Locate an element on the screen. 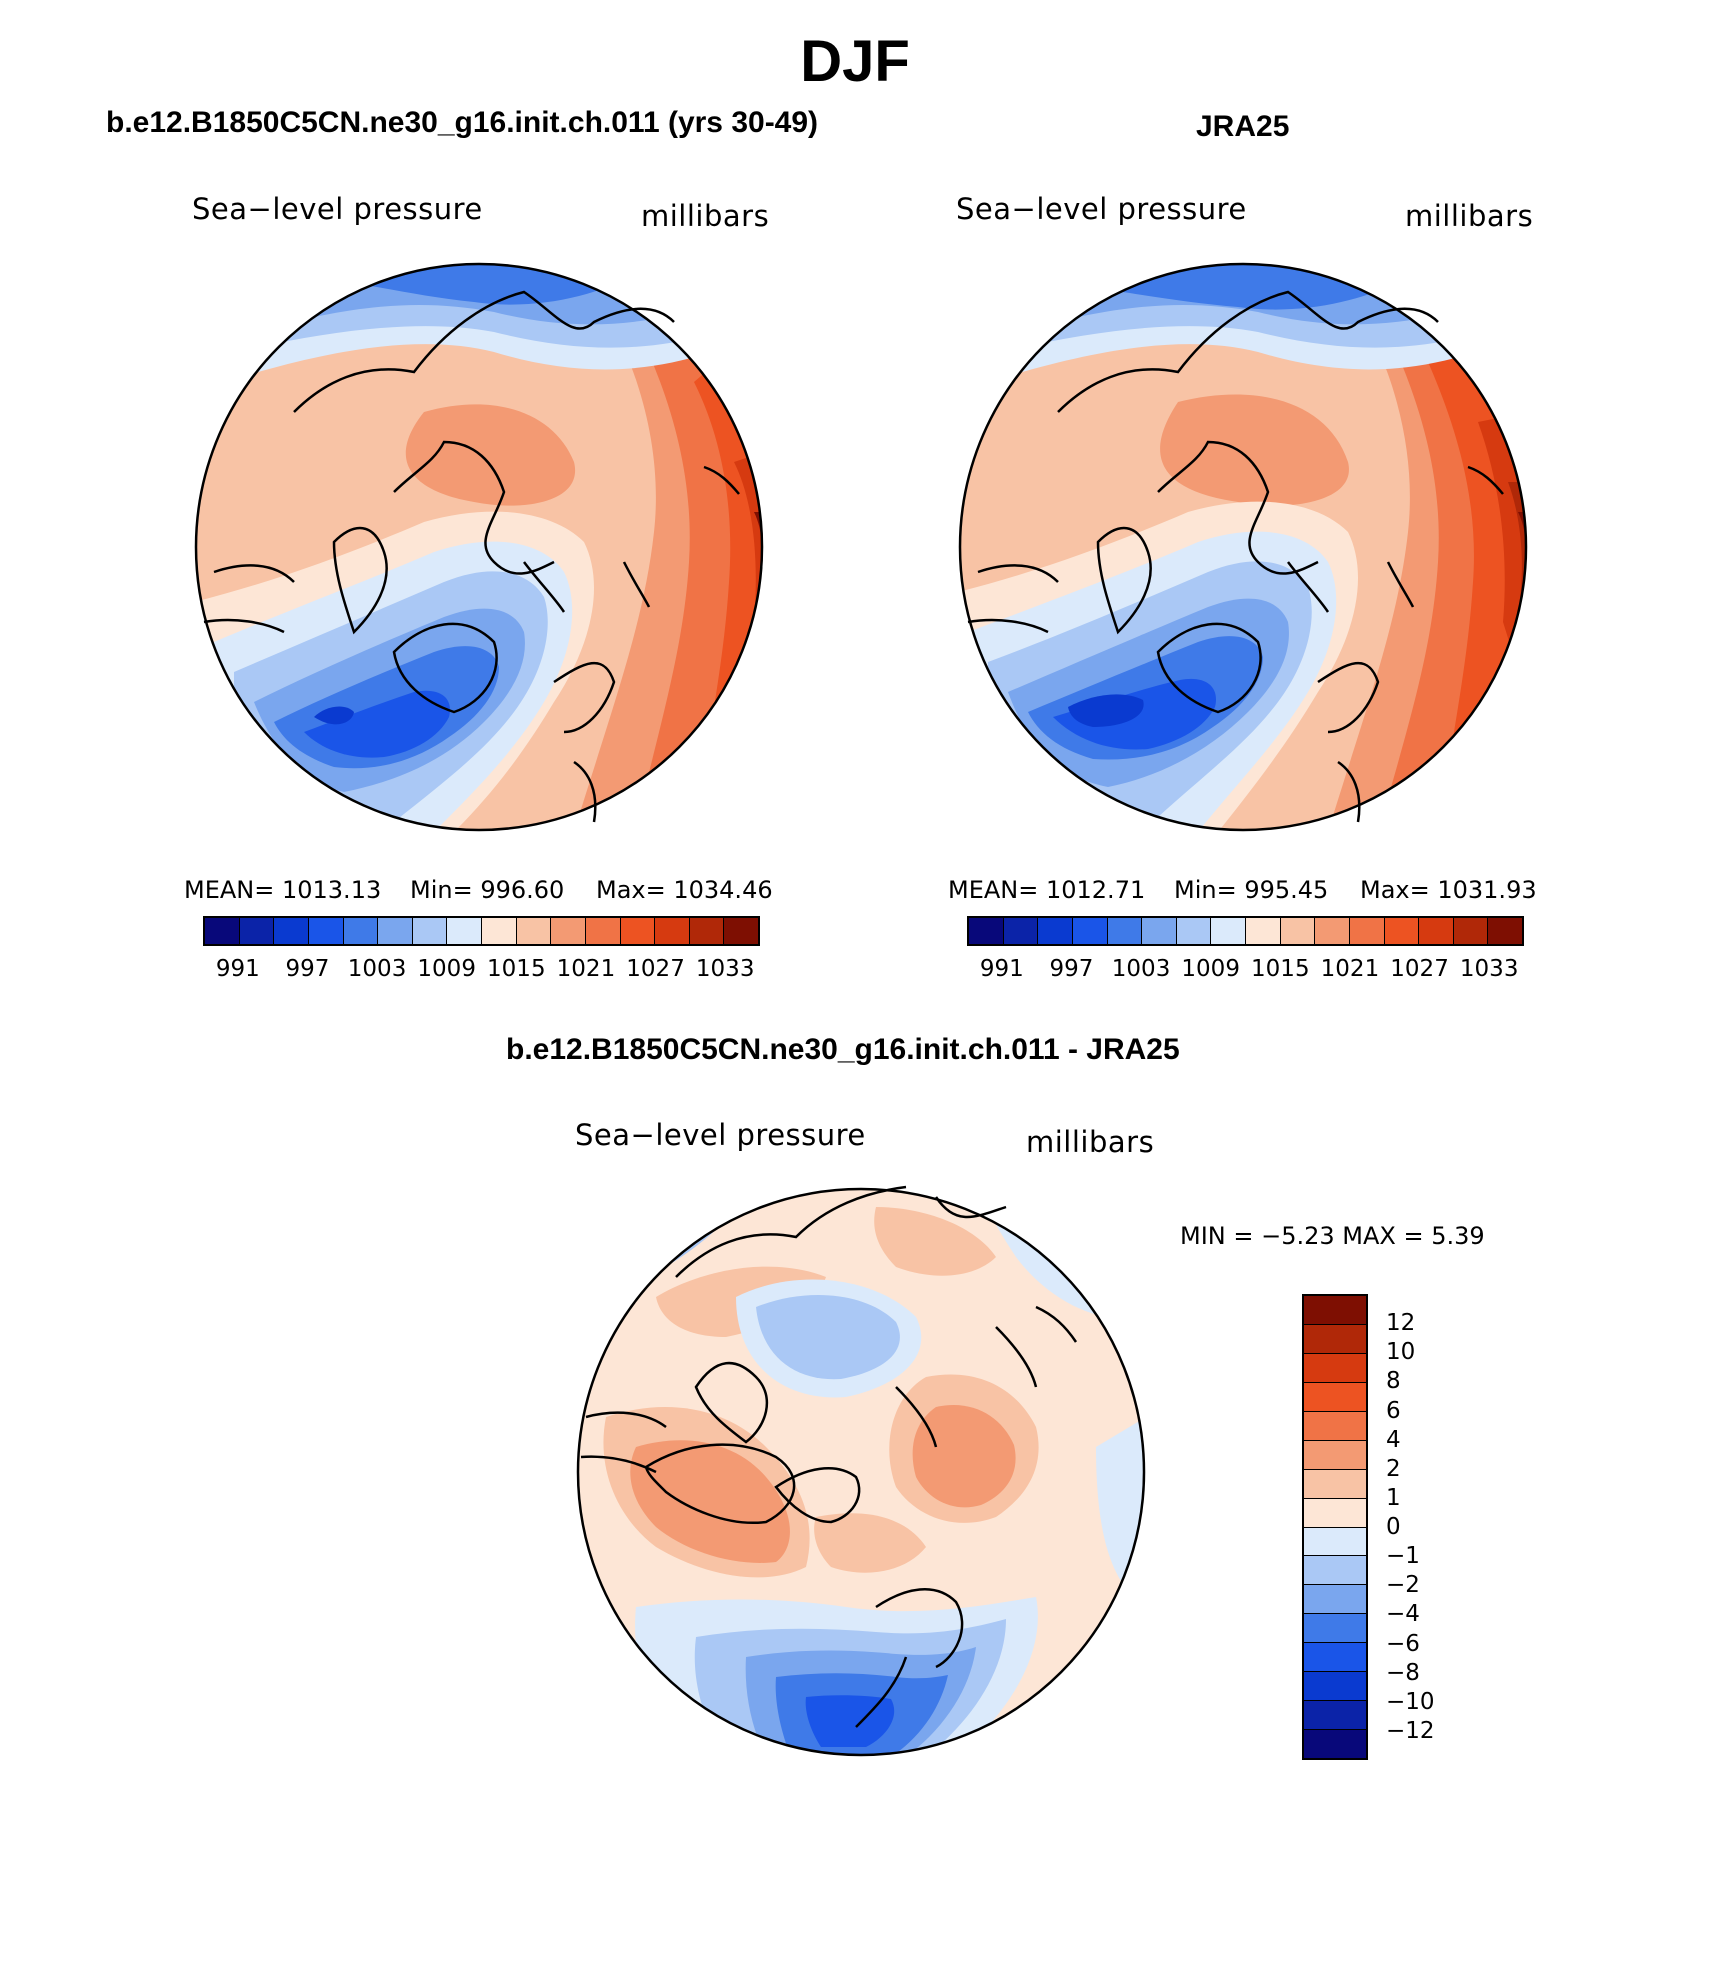 This screenshot has height=1961, width=1710. stat-max-model: Max= 1034.46 is located at coordinates (684, 890).